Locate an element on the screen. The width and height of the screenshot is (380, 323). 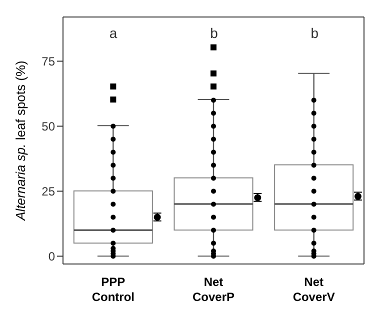
y-tick-label: 50 is located at coordinates (49, 126).